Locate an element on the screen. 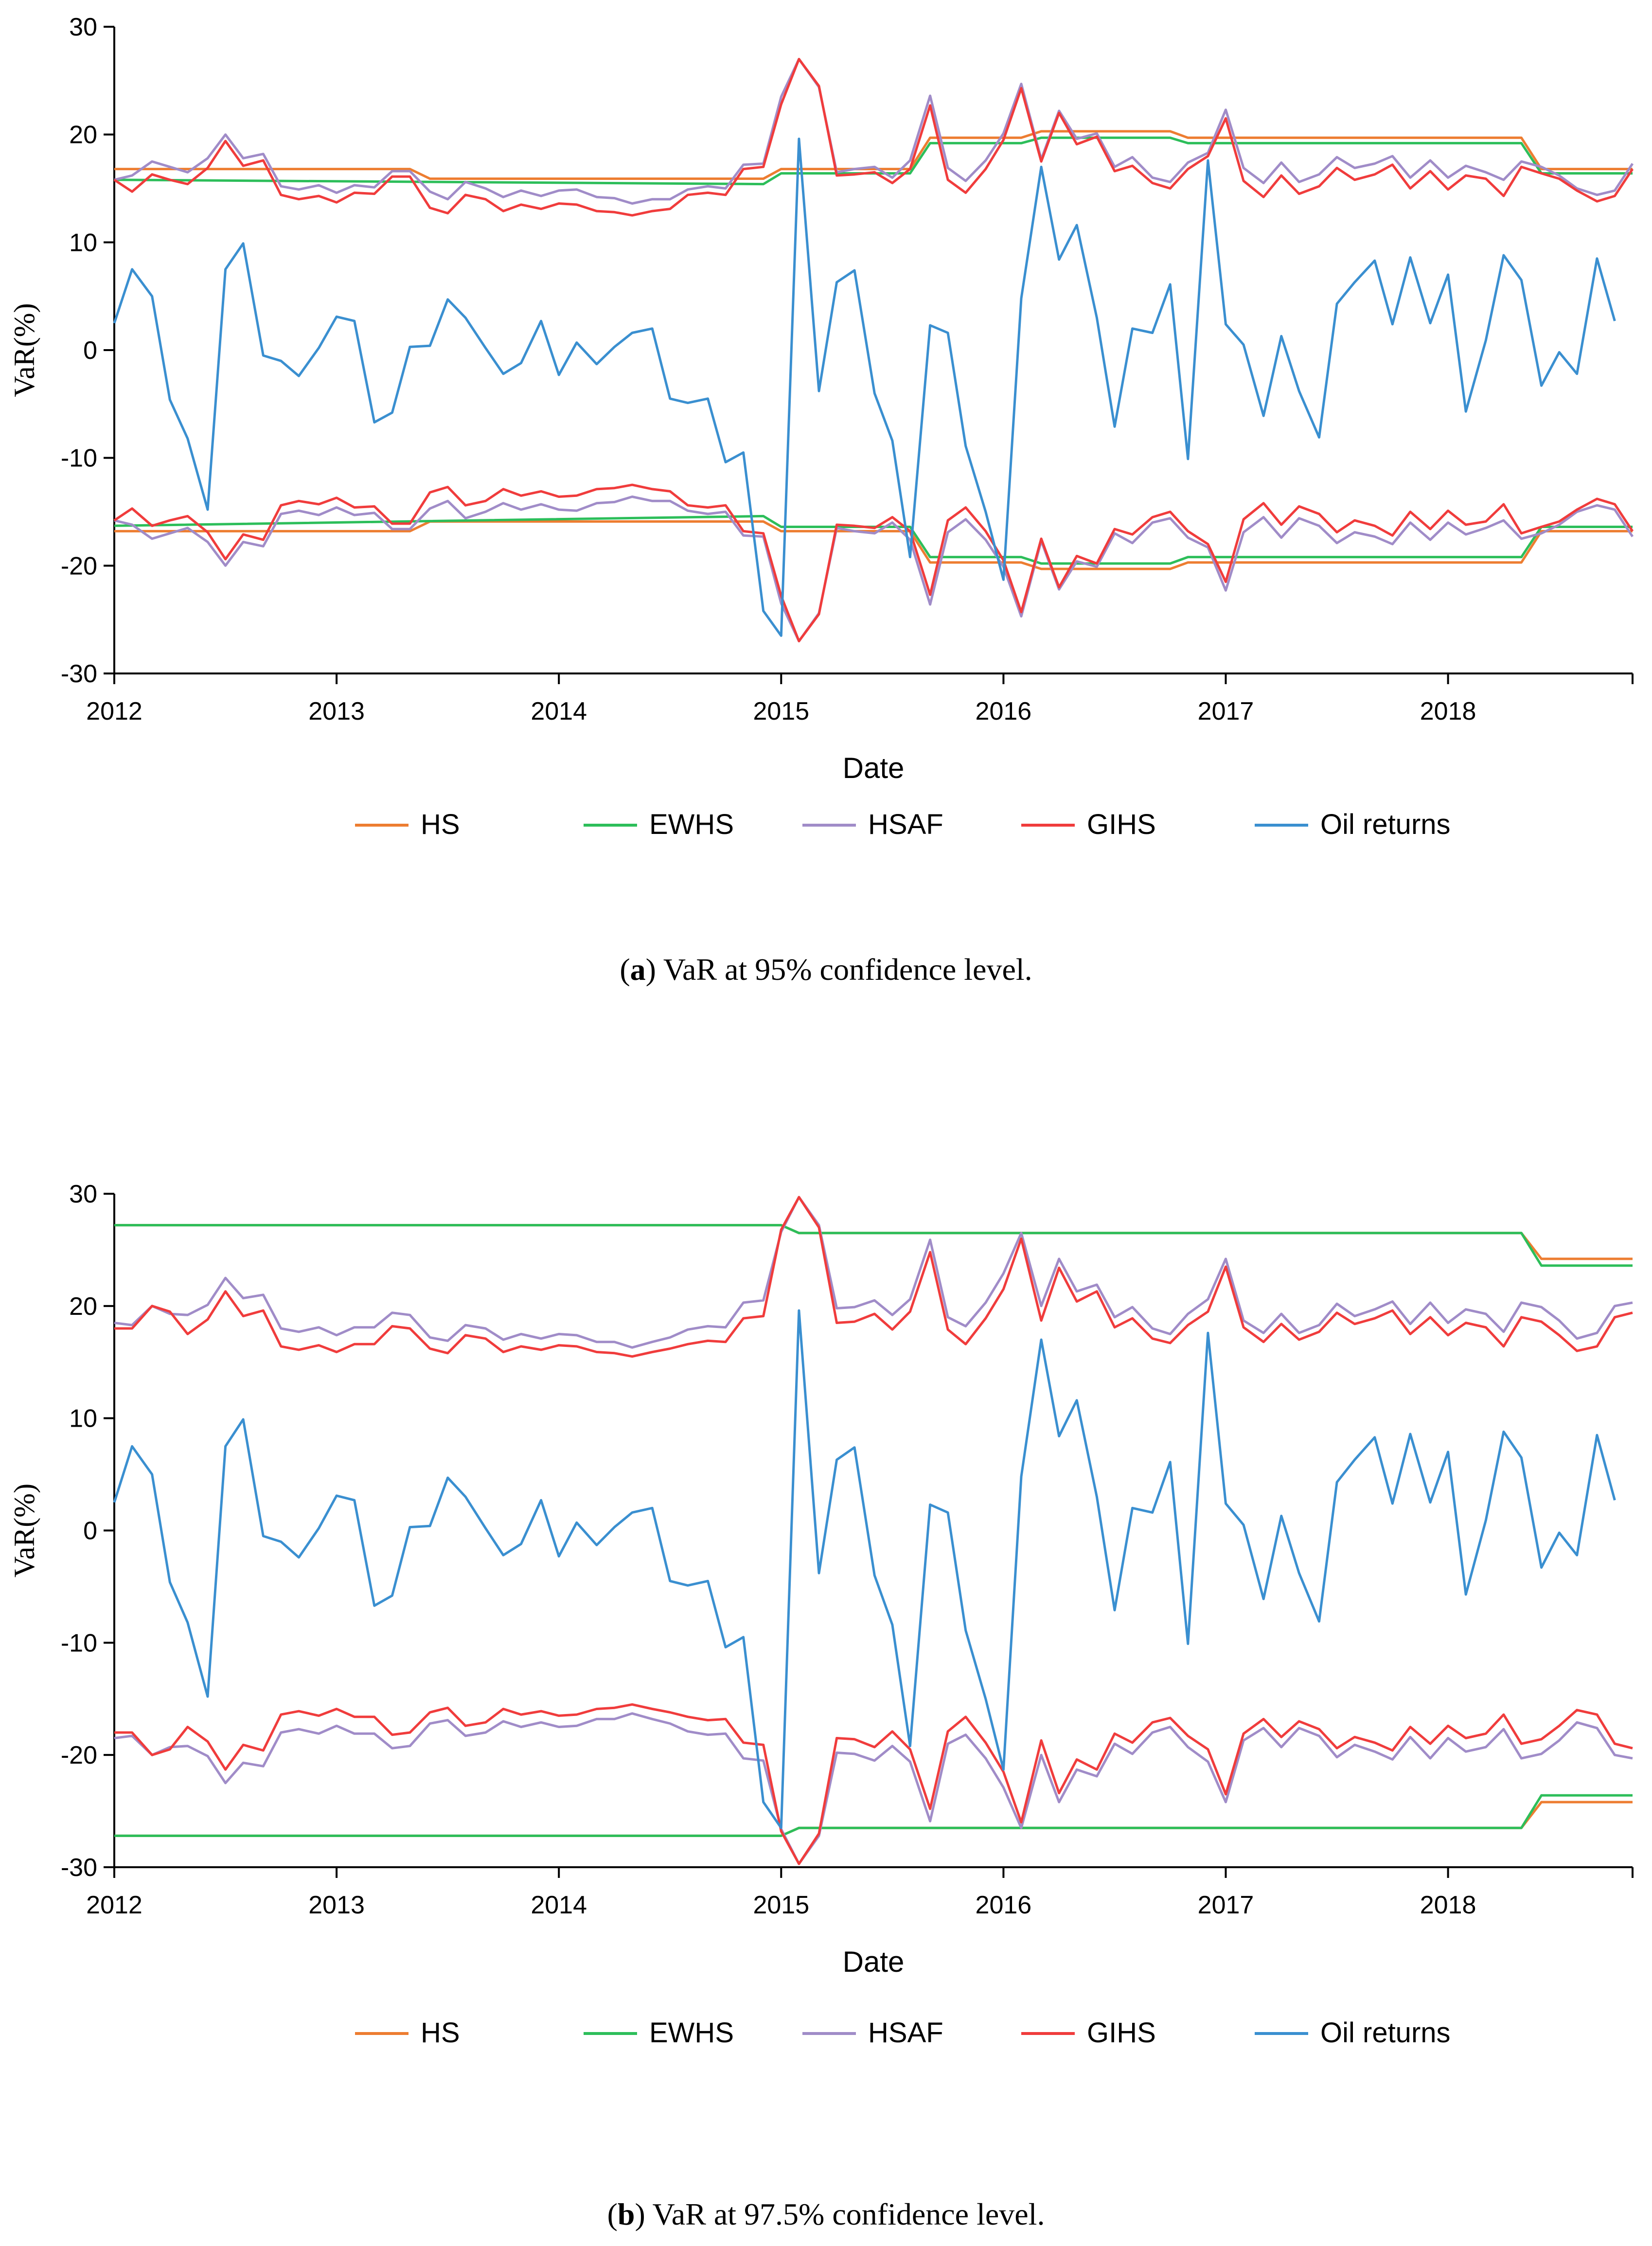  figure-caption: (a) VaR at 95% confidence level. is located at coordinates (826, 969).